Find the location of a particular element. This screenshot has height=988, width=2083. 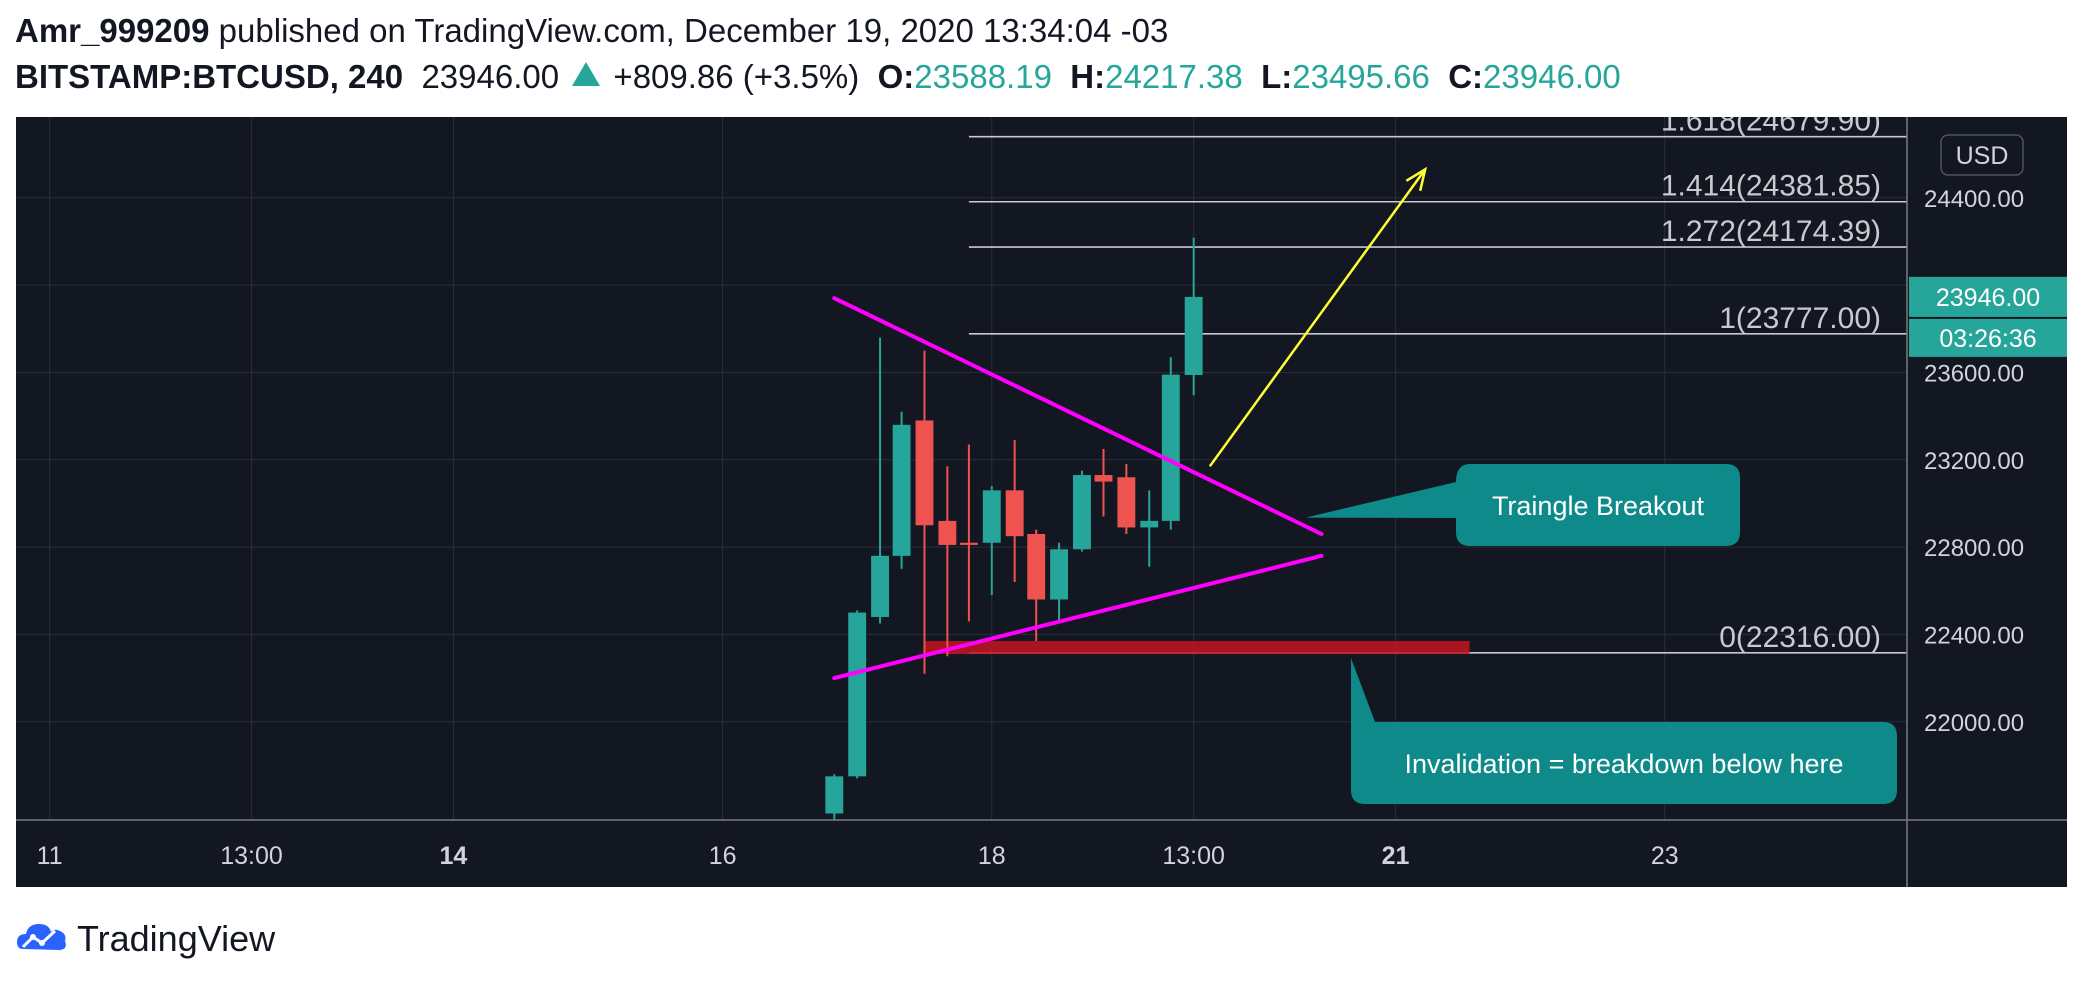

y-tick-label: 23600.00 is located at coordinates (1974, 373).